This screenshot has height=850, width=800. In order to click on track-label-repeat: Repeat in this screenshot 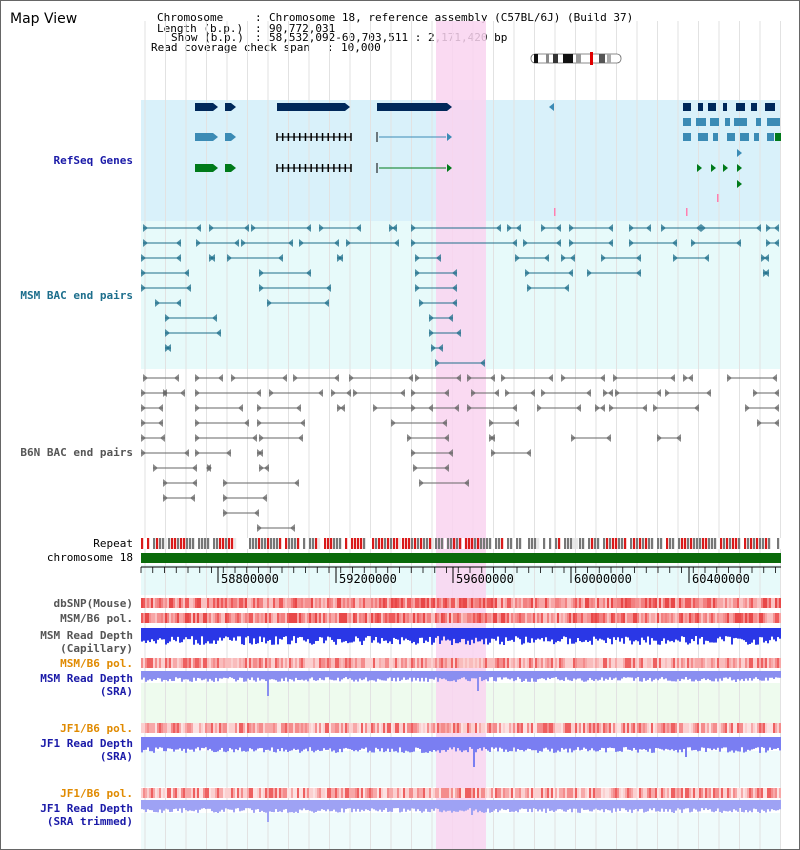, I will do `click(113, 543)`.